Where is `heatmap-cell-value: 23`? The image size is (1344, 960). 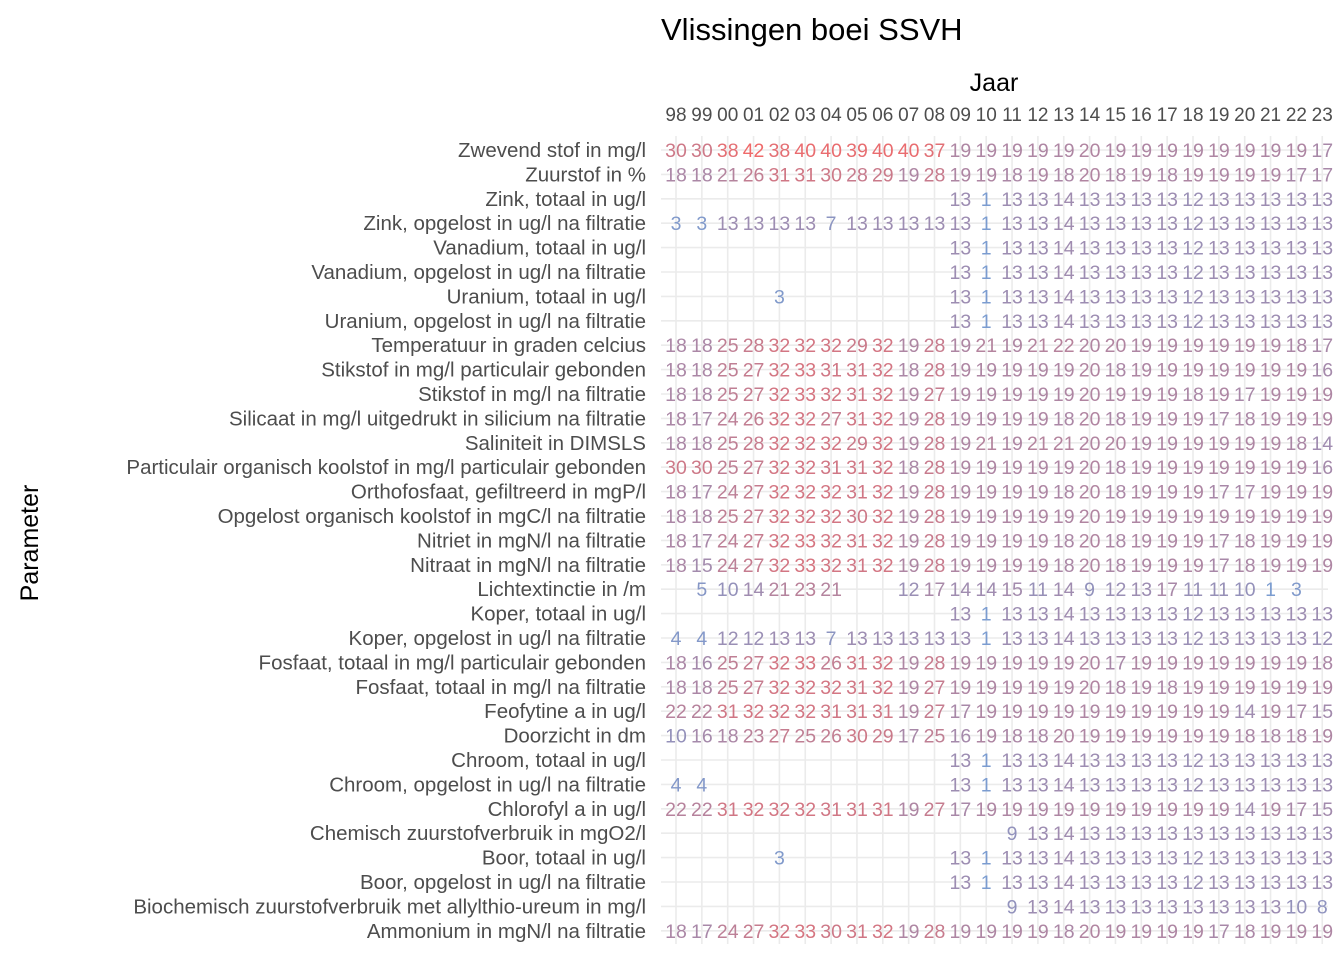 heatmap-cell-value: 23 is located at coordinates (754, 737).